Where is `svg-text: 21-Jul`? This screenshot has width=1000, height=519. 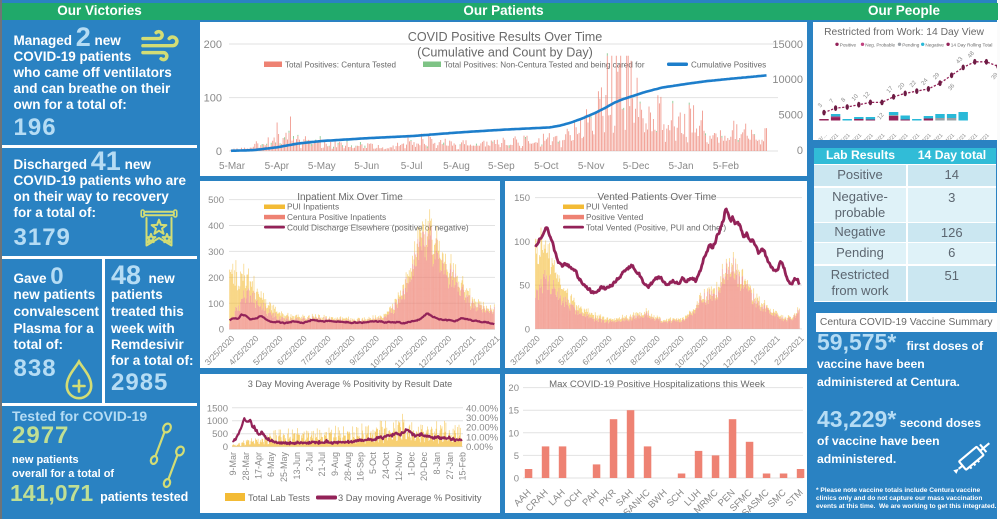
svg-text: 21-Jul is located at coordinates (322, 464).